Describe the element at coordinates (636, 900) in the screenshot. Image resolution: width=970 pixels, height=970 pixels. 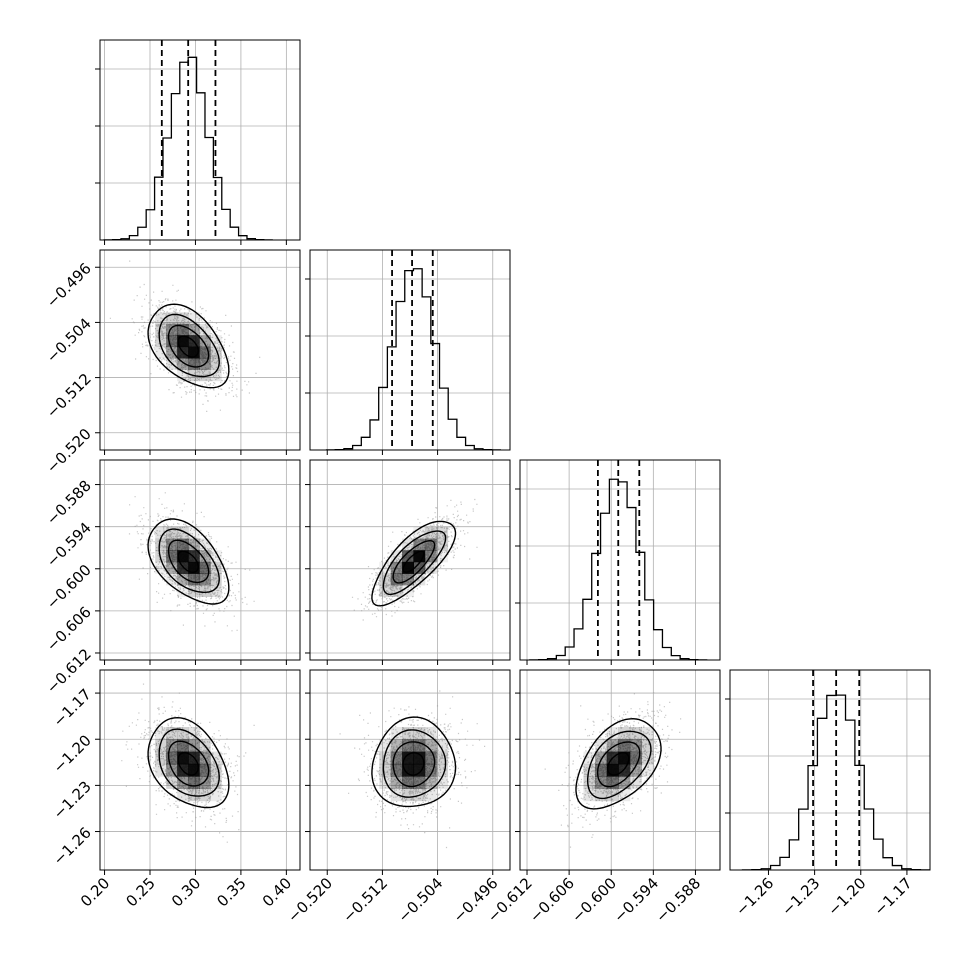
I see `x-tick-label: −0.594` at that location.